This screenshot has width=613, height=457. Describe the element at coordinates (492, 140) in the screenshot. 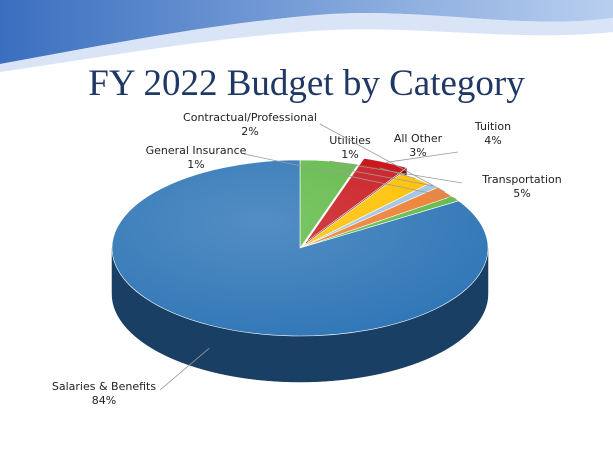

I see `slice-label-value: 4%` at that location.